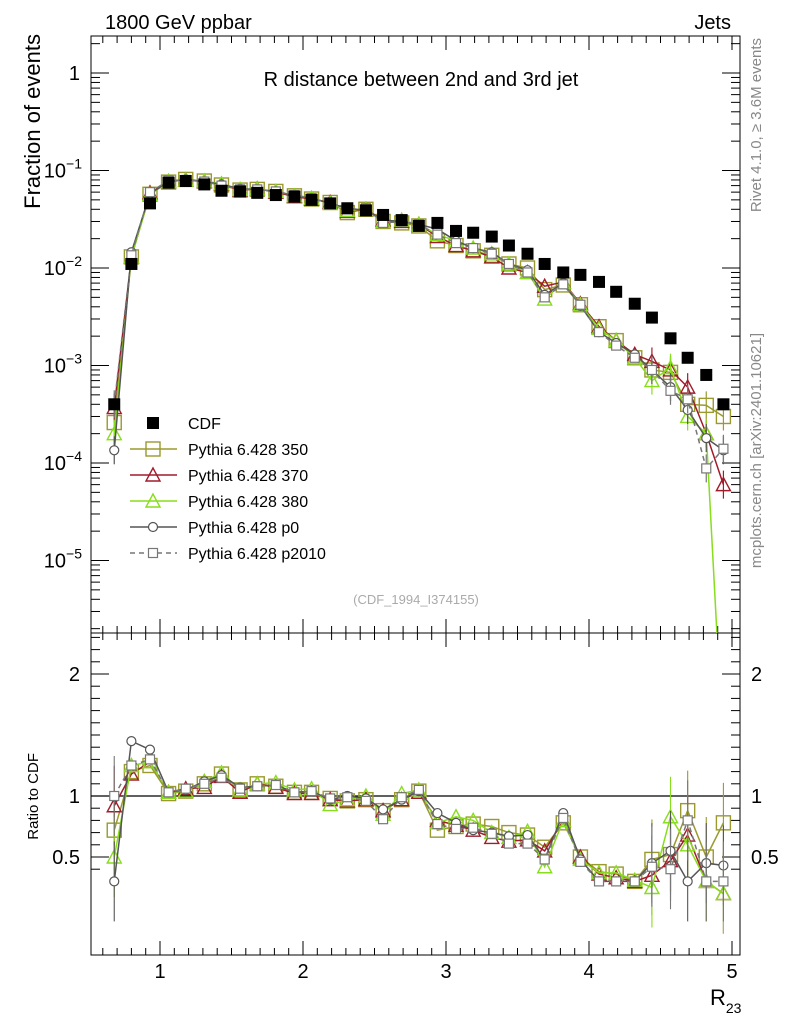 The image size is (786, 1024). What do you see at coordinates (66, 858) in the screenshot?
I see `ratio-tick-label: 0.5` at bounding box center [66, 858].